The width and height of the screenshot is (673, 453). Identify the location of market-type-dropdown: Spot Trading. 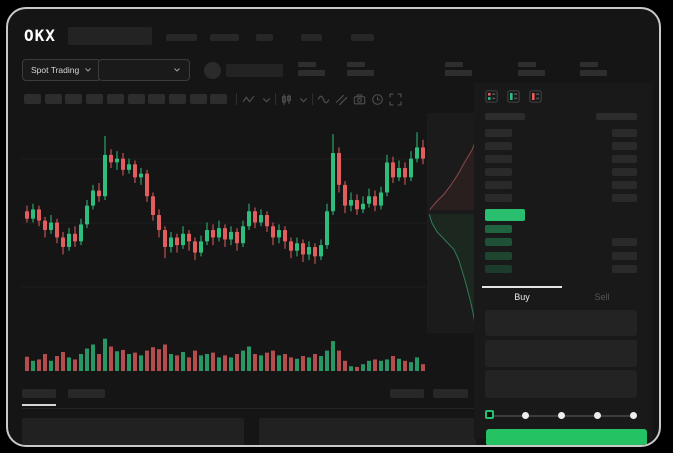
(62, 70).